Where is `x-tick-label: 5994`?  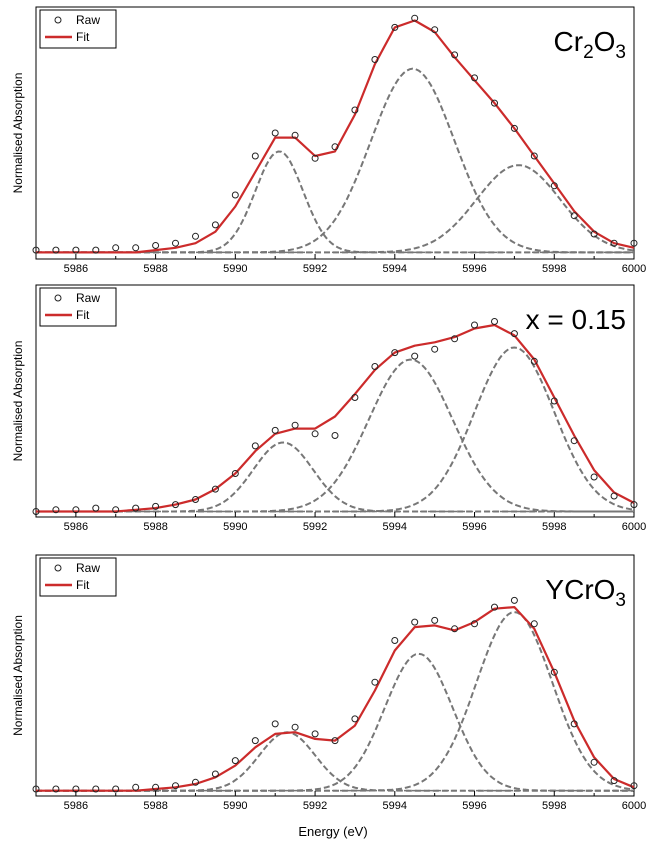 x-tick-label: 5994 is located at coordinates (395, 527).